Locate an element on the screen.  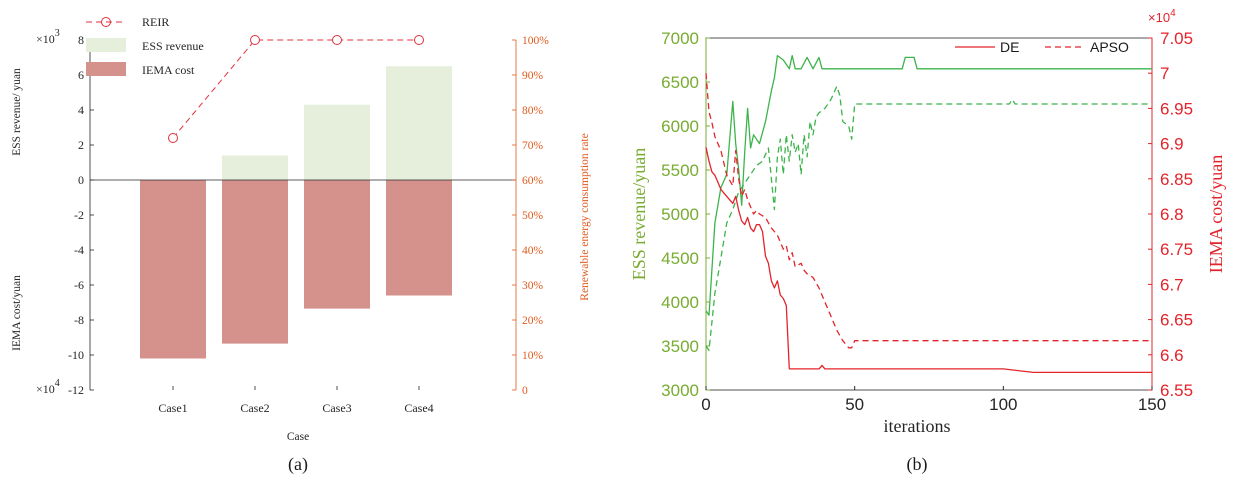
legend-iema-swatch is located at coordinates (106, 69).